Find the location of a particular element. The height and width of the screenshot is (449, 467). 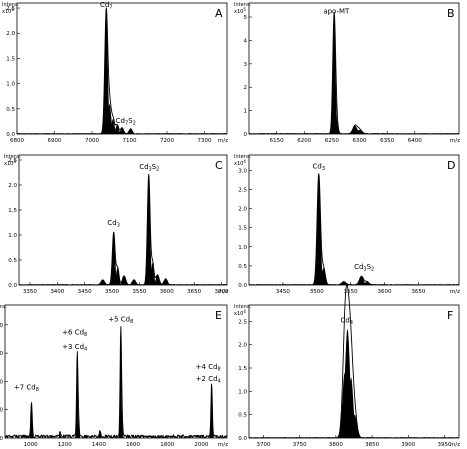

x-tick-label: 1600 is located at coordinates (133, 445).